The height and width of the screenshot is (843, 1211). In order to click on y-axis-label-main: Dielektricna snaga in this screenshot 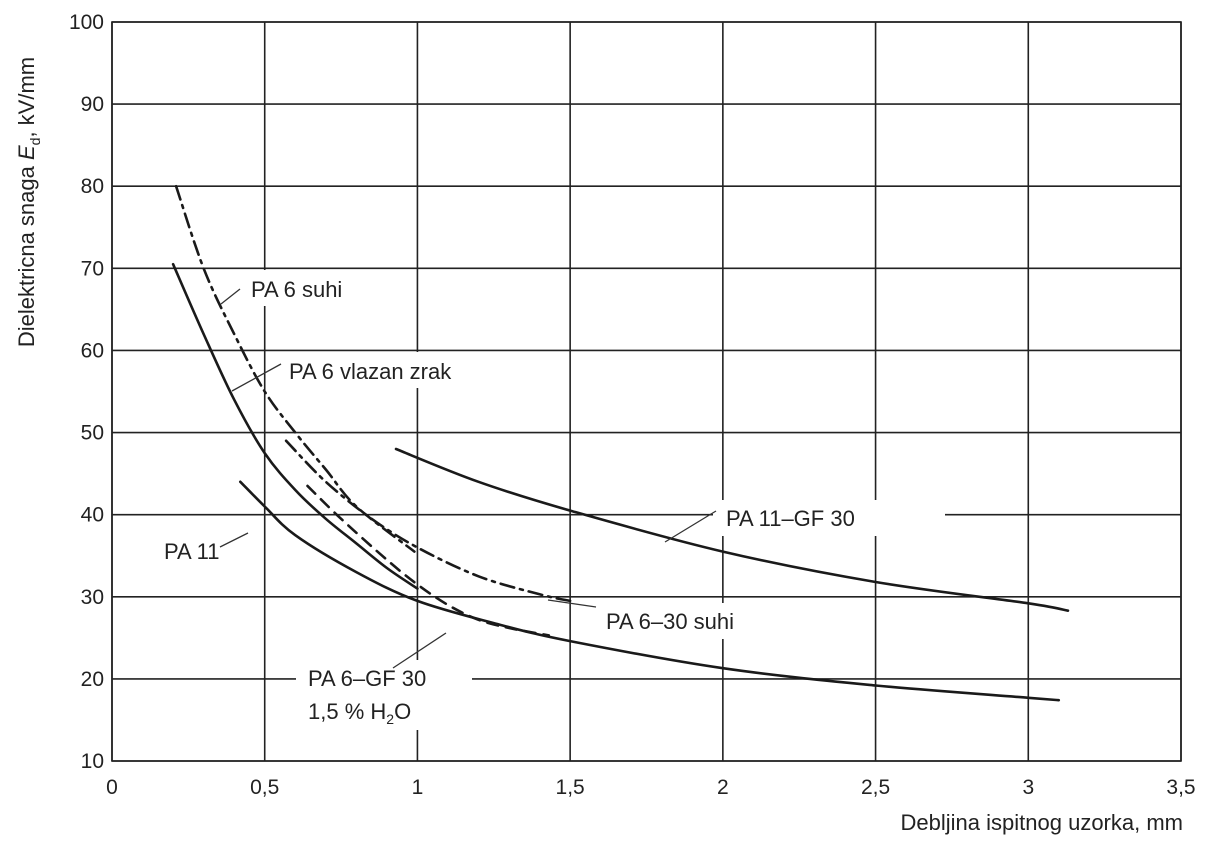, I will do `click(26, 253)`.